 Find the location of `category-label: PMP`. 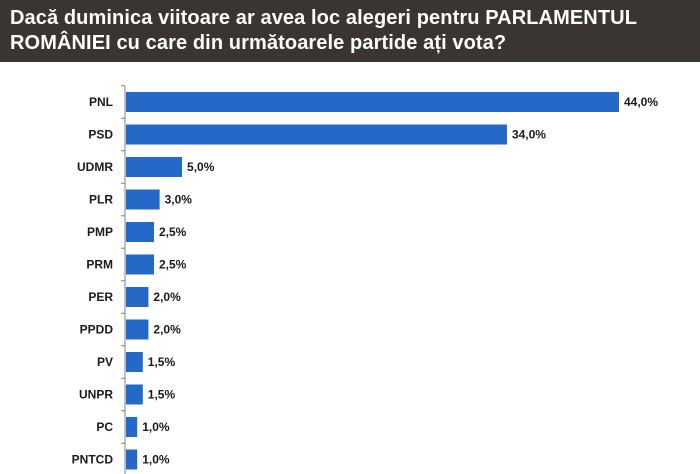

category-label: PMP is located at coordinates (100, 232).